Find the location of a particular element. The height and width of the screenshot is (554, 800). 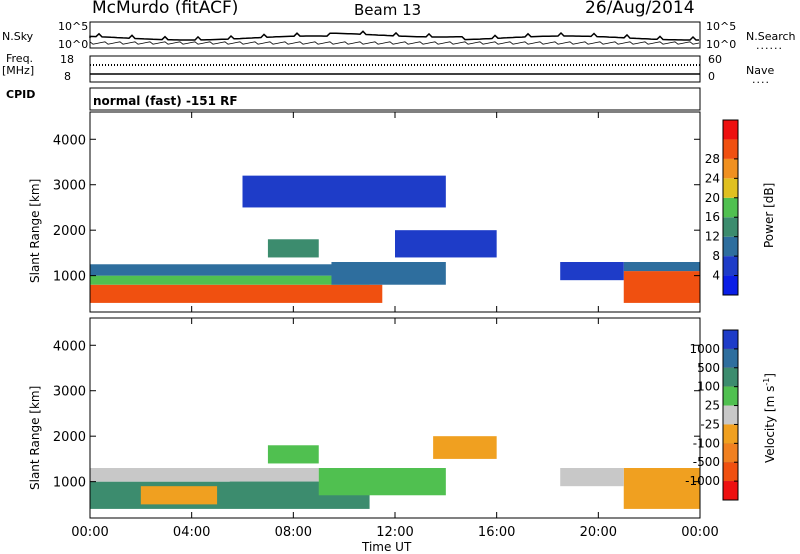

freq-label: Freq. is located at coordinates (20, 58).